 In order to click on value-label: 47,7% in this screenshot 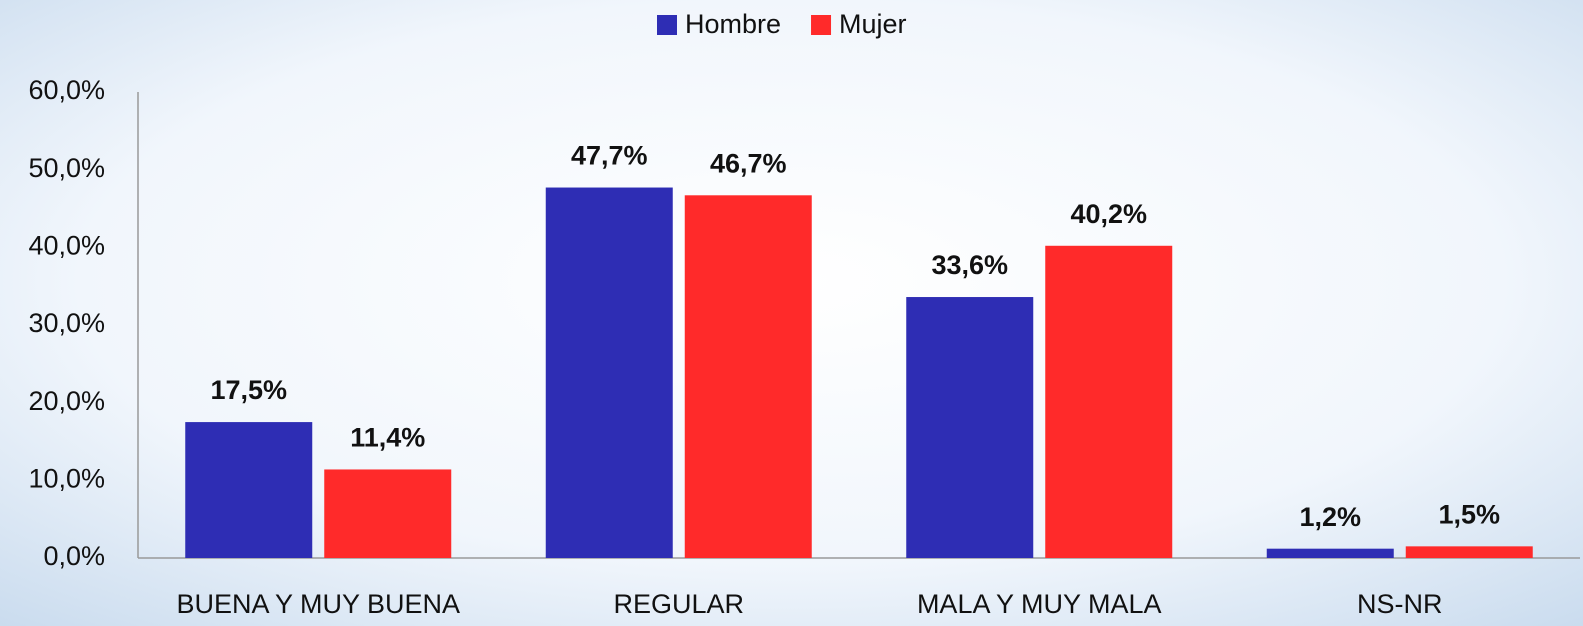, I will do `click(609, 156)`.